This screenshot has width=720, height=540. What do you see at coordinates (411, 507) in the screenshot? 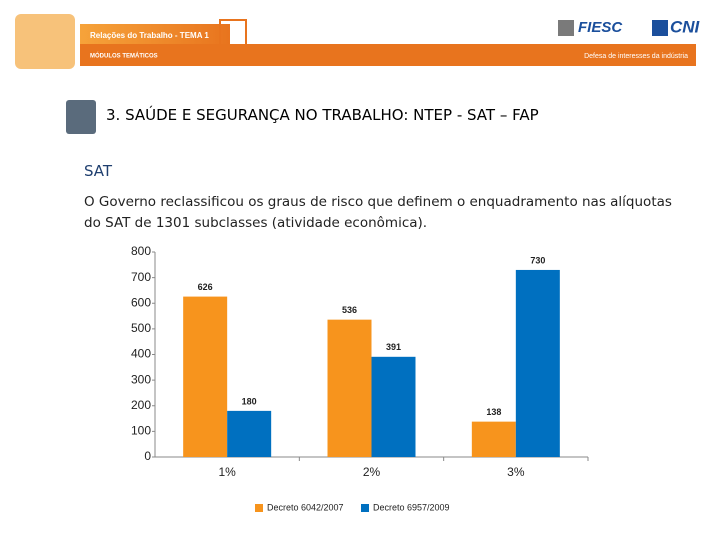
I see `legend-label: Decreto 6957/2009` at bounding box center [411, 507].